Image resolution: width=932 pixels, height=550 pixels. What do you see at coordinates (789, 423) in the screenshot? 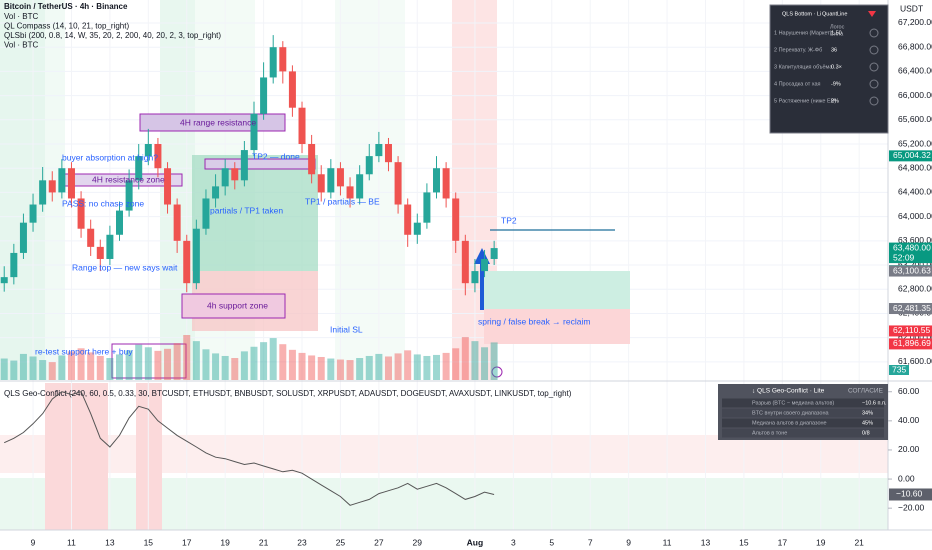
I see `panel-row-label: Медиана альтов в диапазоне` at bounding box center [789, 423].